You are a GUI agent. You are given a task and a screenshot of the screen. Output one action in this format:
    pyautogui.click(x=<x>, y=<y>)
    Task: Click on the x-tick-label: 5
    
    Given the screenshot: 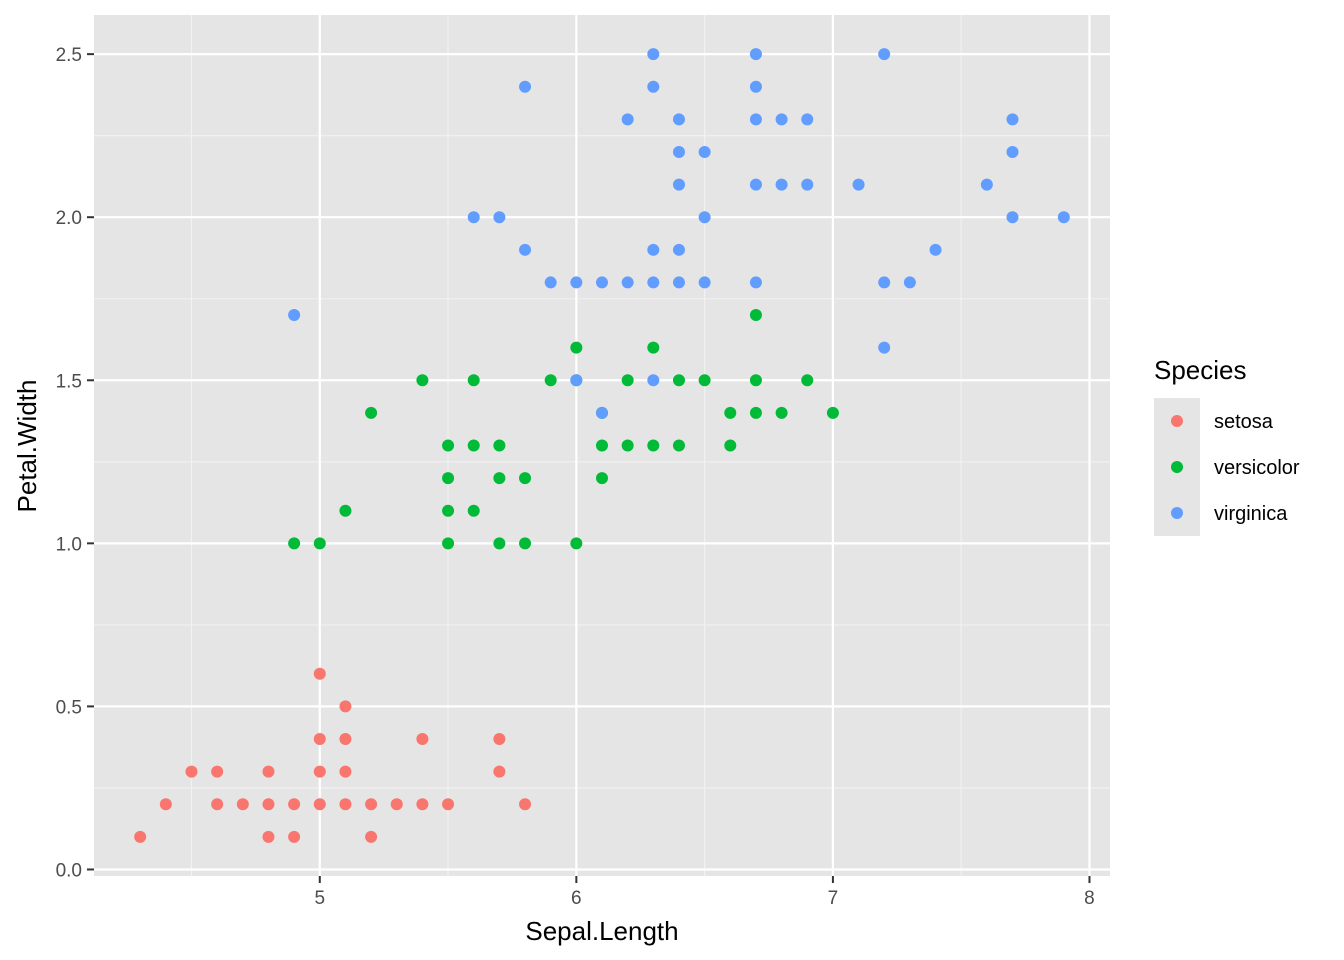 What is the action you would take?
    pyautogui.click(x=319, y=898)
    